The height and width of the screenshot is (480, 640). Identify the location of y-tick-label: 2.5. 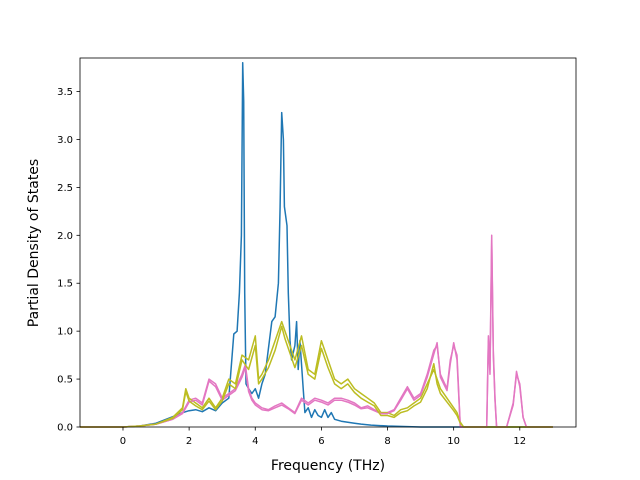
(65, 188).